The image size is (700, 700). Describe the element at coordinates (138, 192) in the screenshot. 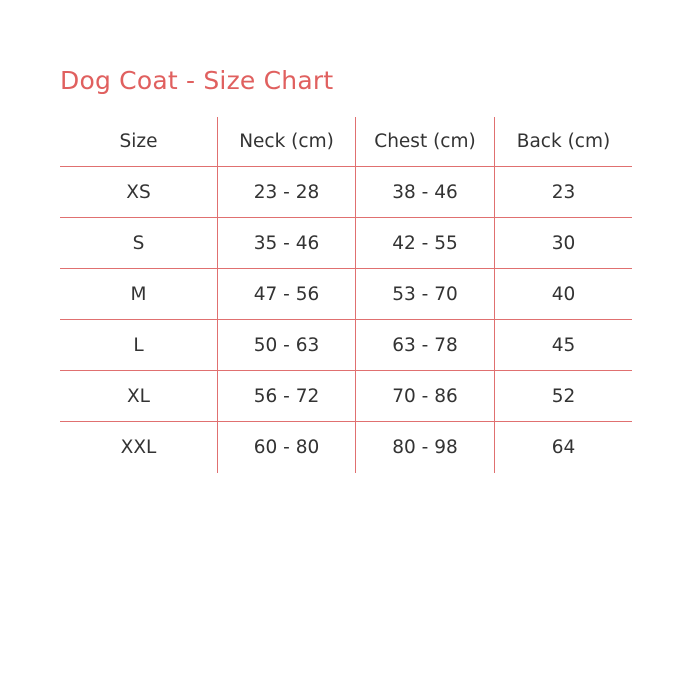

I see `cell-size: XS` at that location.